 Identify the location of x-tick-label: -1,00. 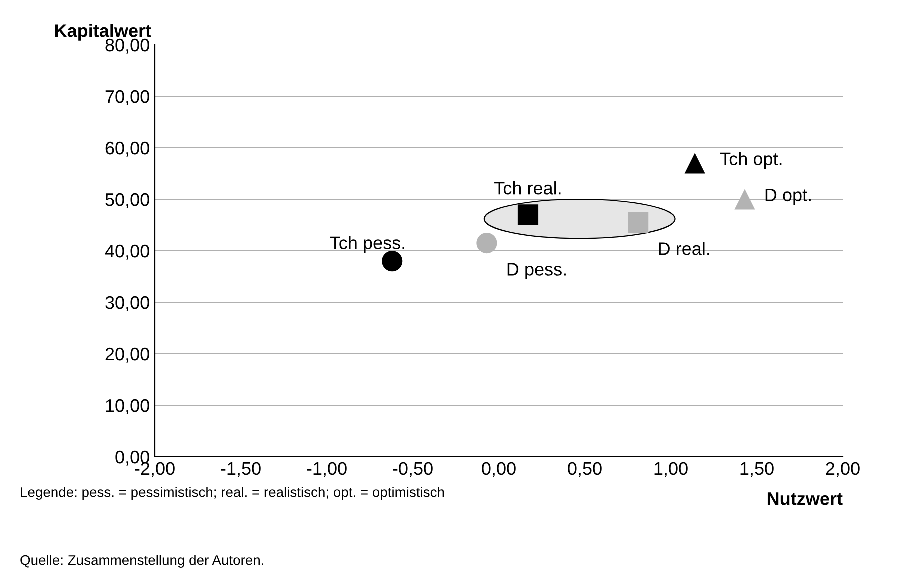
(327, 470).